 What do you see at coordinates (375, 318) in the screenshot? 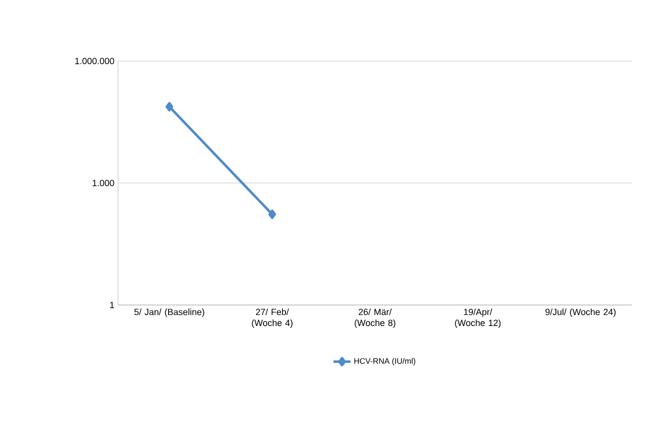
I see `x-tick-label: 26/ Mär/ (Woche 8)` at bounding box center [375, 318].